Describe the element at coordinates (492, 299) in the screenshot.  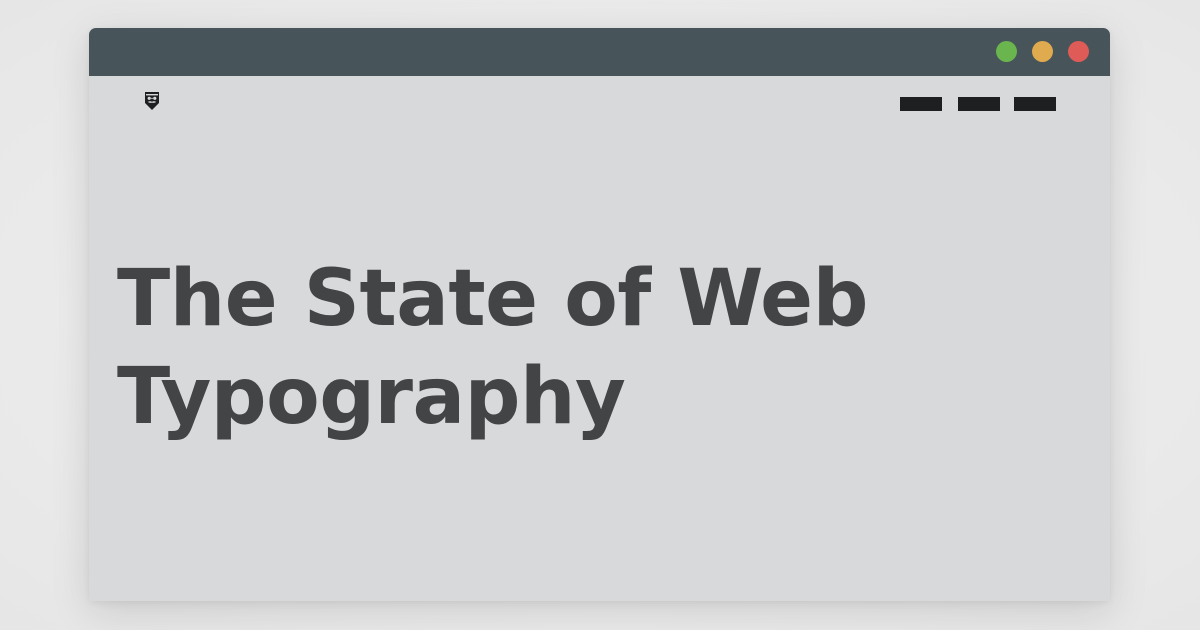
I see `hero-title-line-1: The State of Web` at that location.